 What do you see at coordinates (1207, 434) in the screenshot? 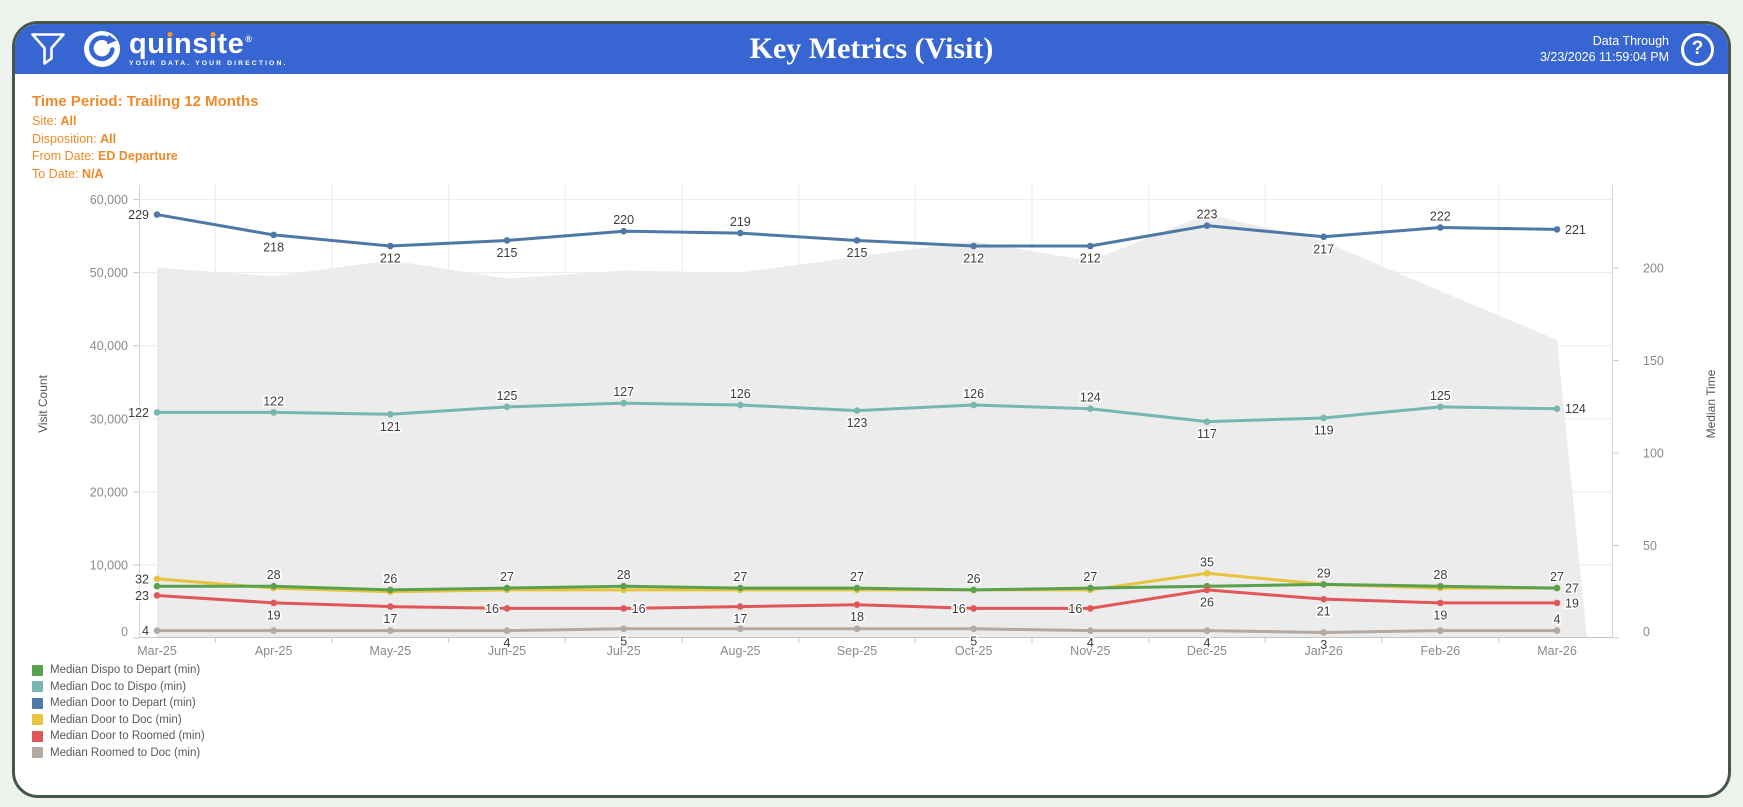
I see `data-label: 117` at bounding box center [1207, 434].